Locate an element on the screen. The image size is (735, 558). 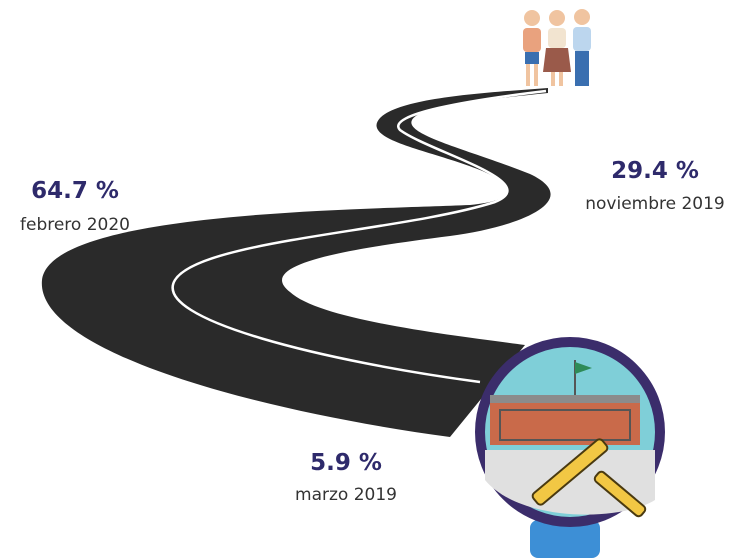
people-icon is located at coordinates (557, 47).